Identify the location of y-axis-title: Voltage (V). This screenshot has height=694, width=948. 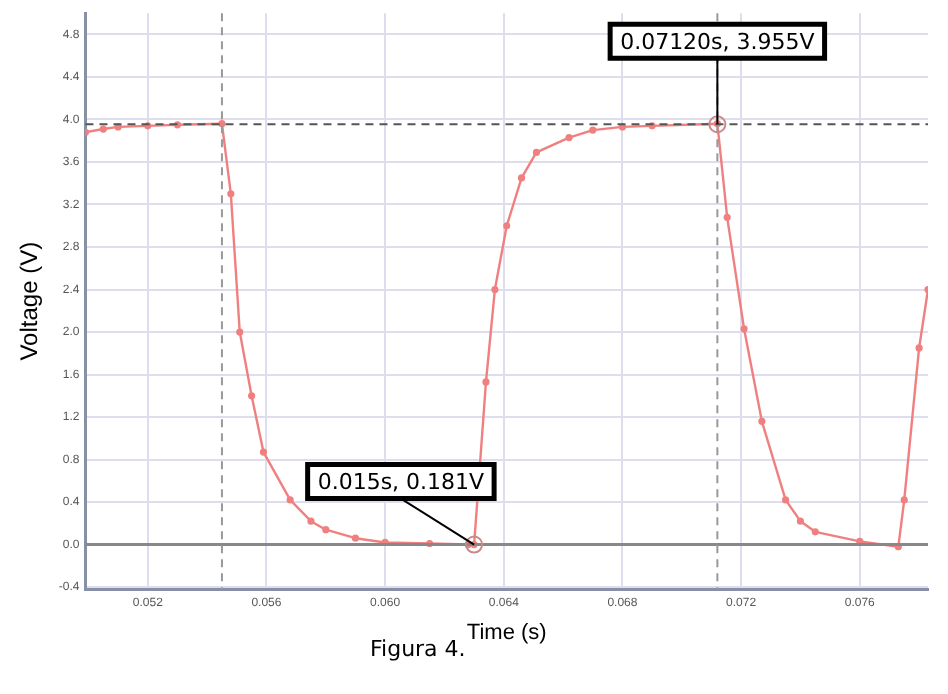
(29, 301).